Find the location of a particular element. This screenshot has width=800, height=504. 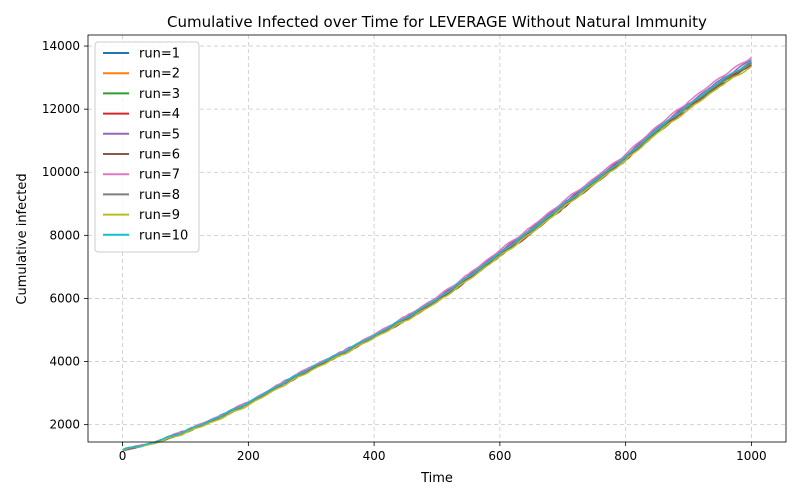

y-tick-label: 14000 is located at coordinates (61, 46).